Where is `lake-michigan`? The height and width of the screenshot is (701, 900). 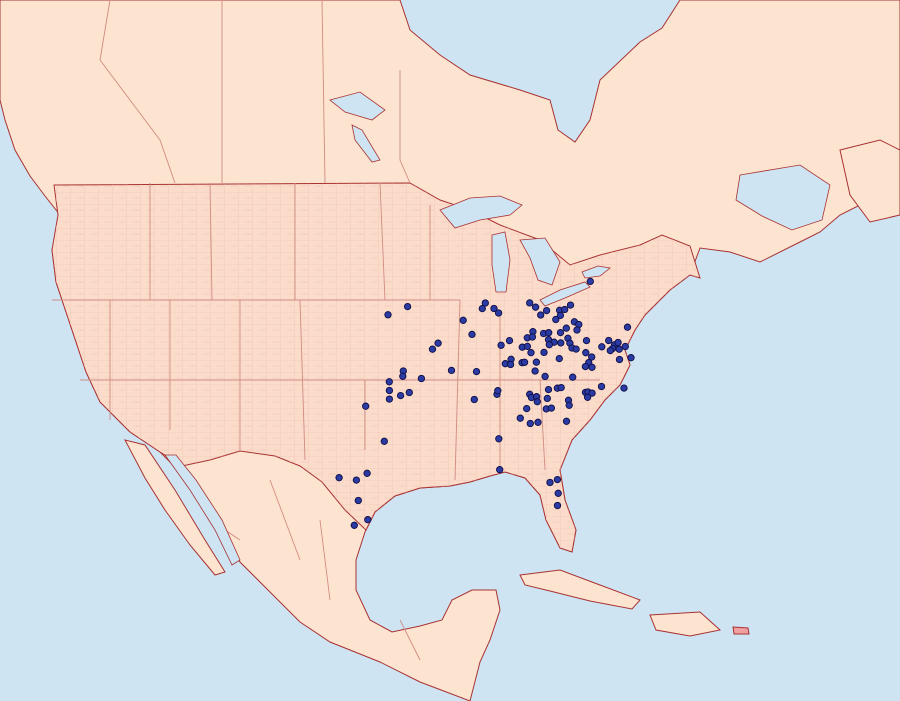 lake-michigan is located at coordinates (501, 262).